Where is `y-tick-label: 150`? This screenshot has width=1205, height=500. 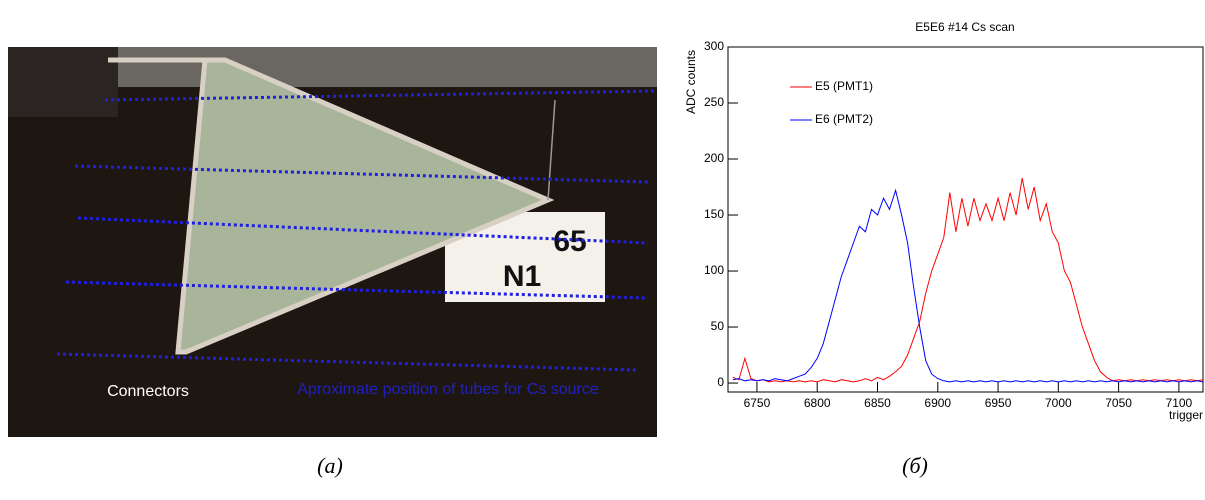 y-tick-label: 150 is located at coordinates (714, 214).